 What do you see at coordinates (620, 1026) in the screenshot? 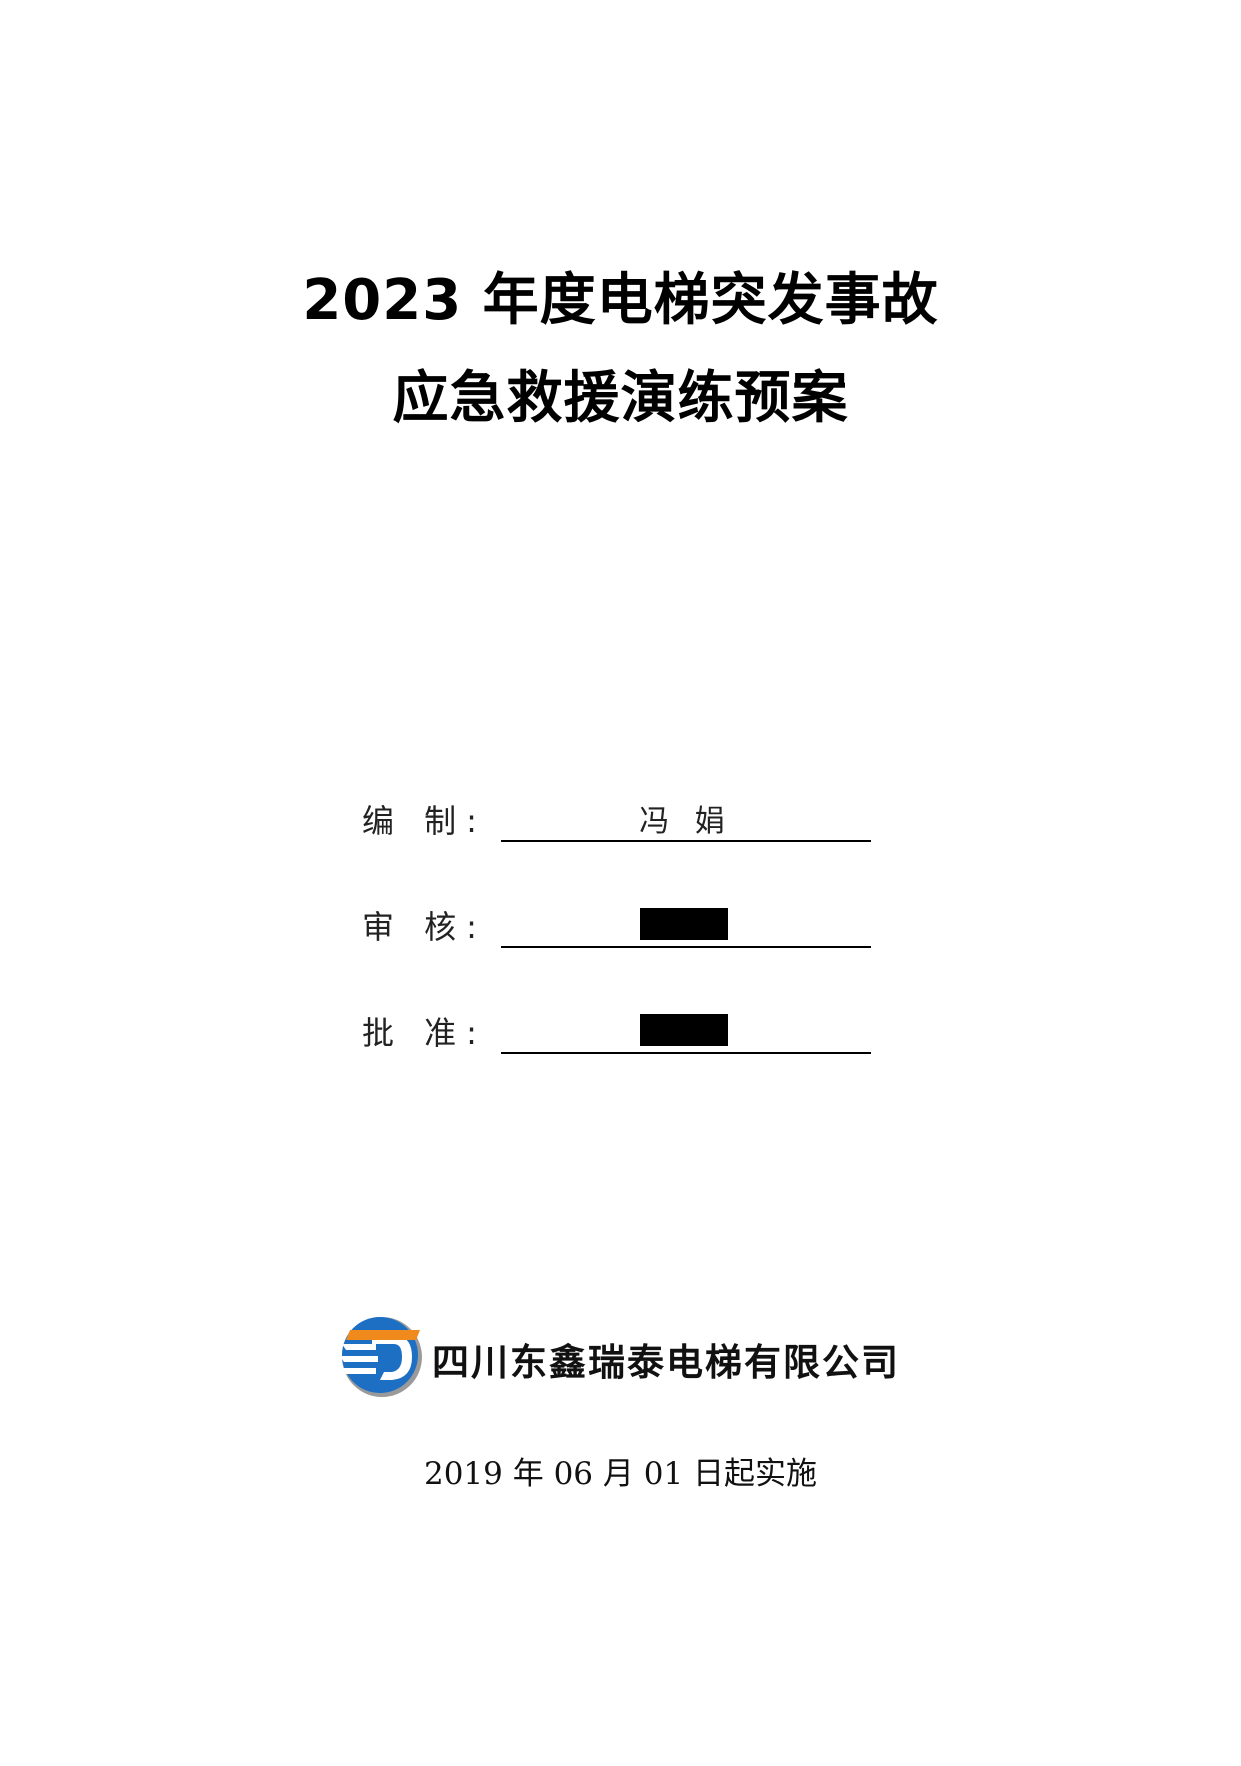
I see `approved-by-row: 批 准:` at bounding box center [620, 1026].